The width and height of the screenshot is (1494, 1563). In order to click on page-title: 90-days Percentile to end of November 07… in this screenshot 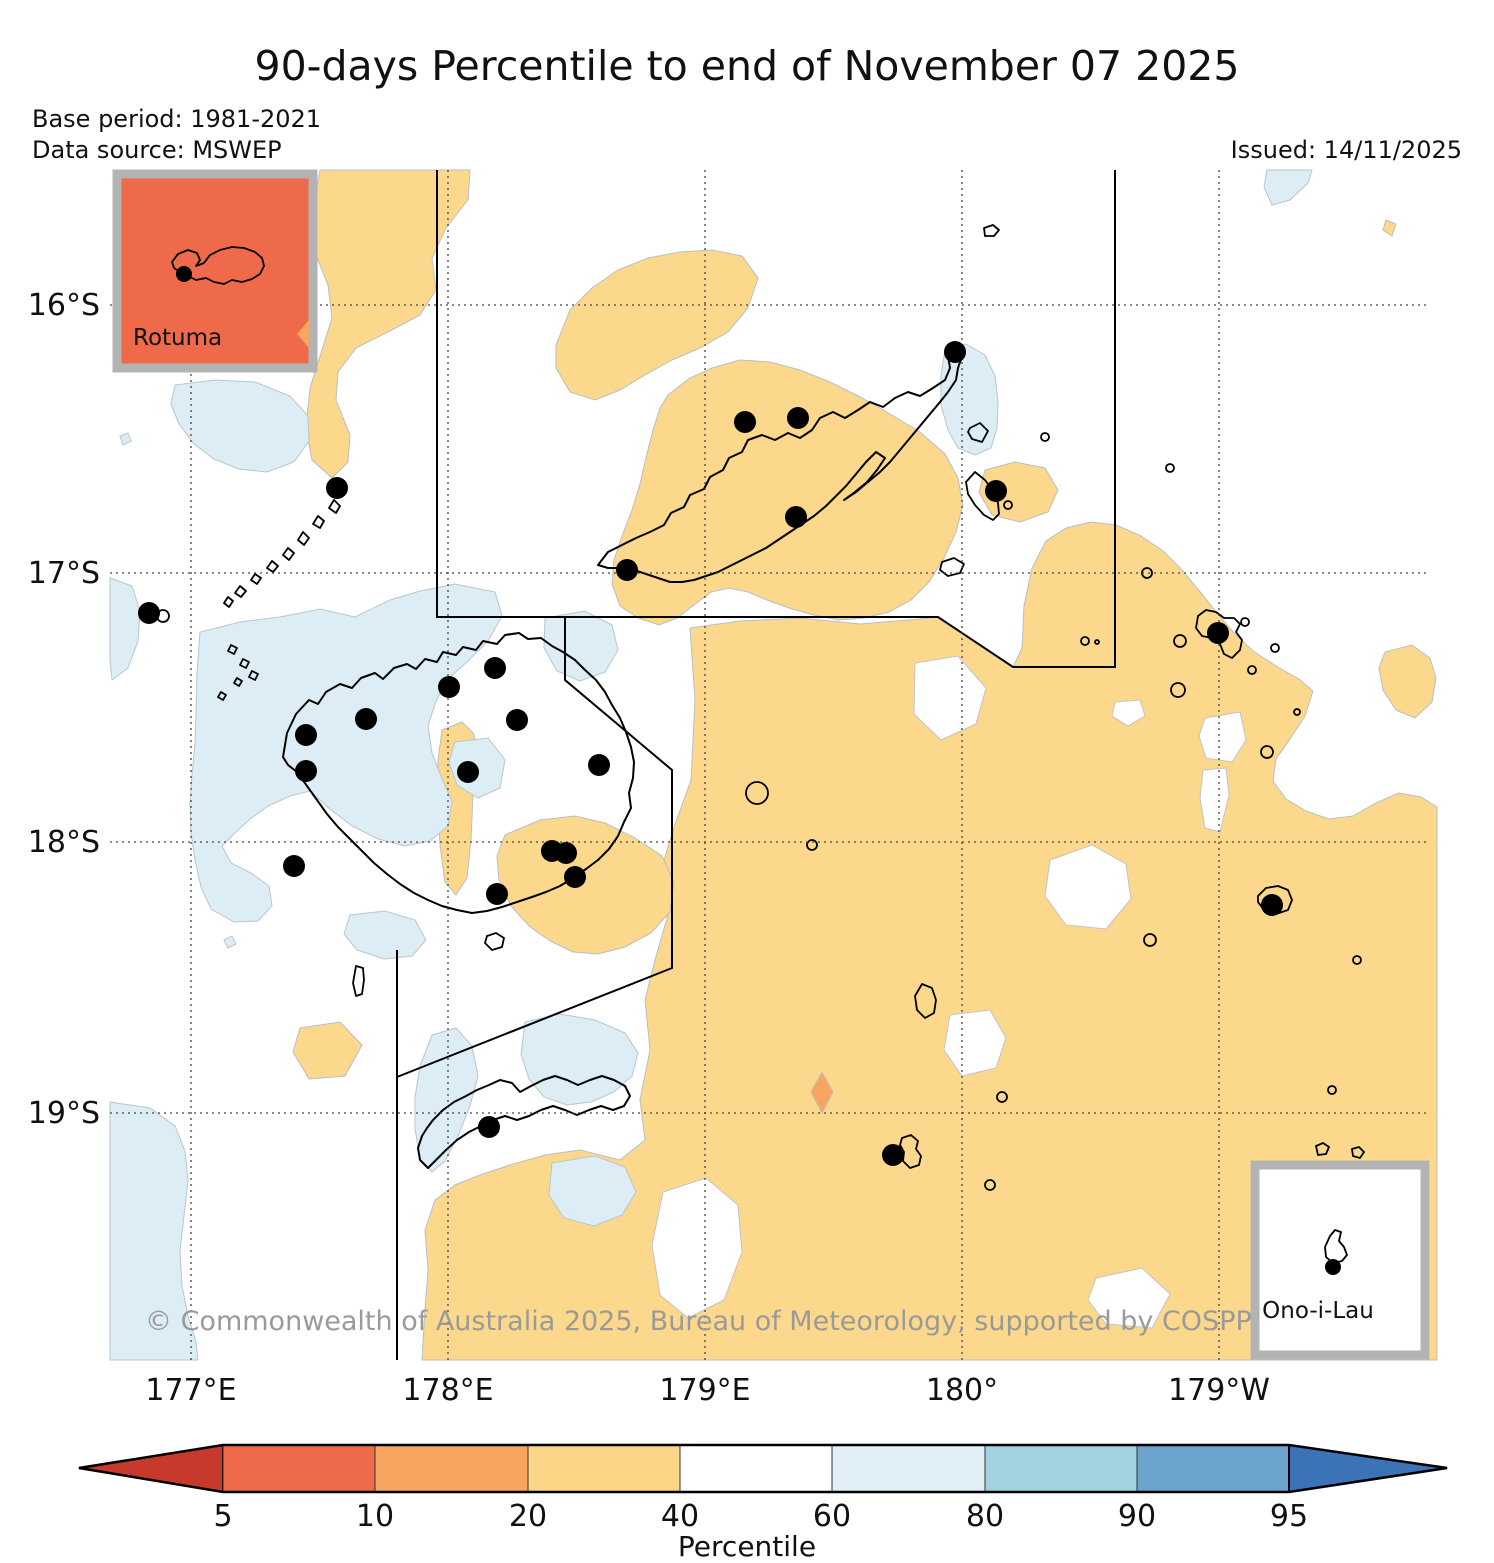, I will do `click(747, 66)`.